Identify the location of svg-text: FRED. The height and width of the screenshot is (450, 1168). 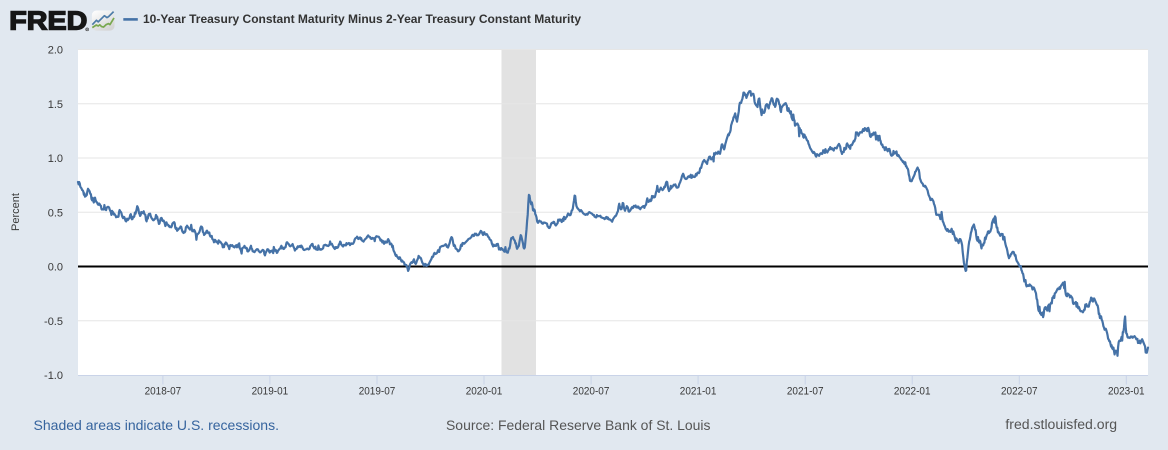
(48, 21).